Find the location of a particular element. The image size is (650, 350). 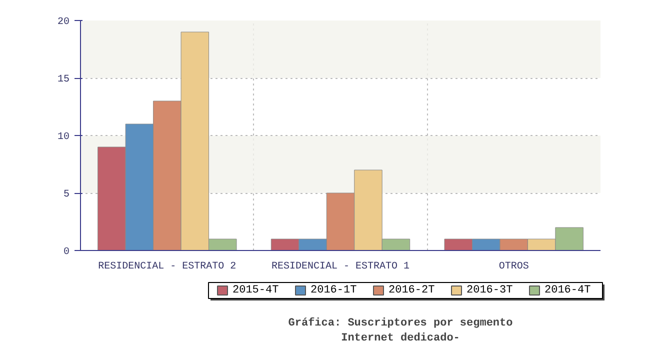

x-tick-label: RESIDENCIAL - ESTRATO 2 is located at coordinates (167, 267).